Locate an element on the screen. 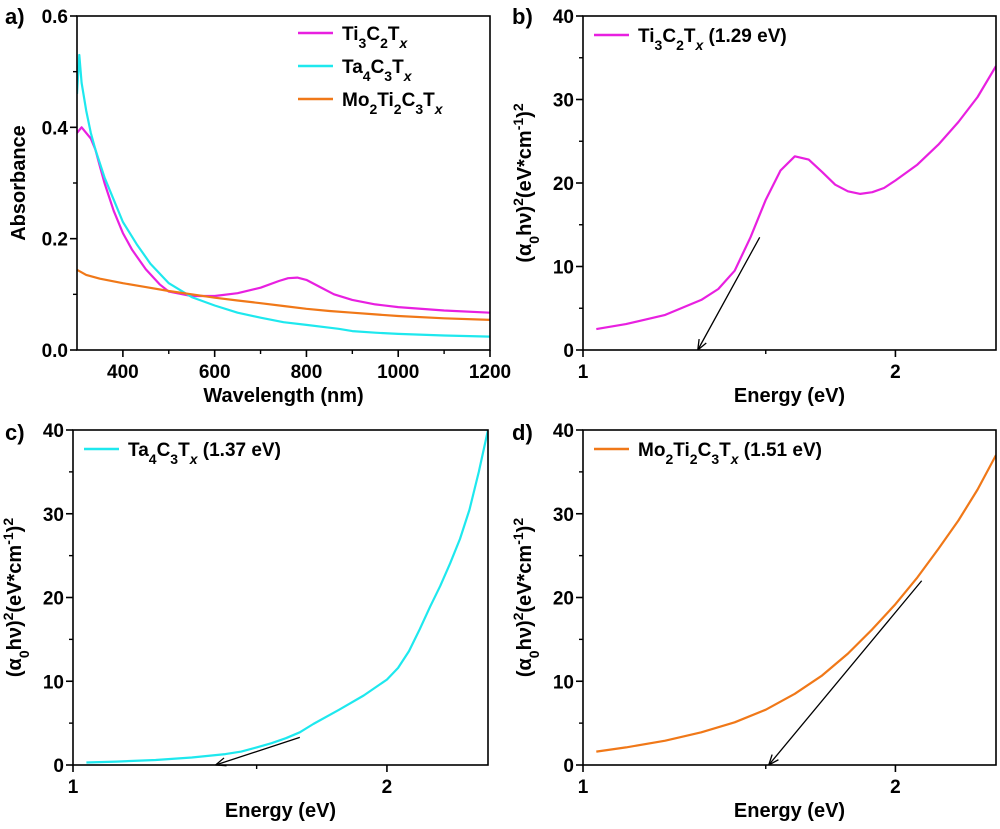 The height and width of the screenshot is (829, 1000). y-tick-label: 0.6 is located at coordinates (55, 17).